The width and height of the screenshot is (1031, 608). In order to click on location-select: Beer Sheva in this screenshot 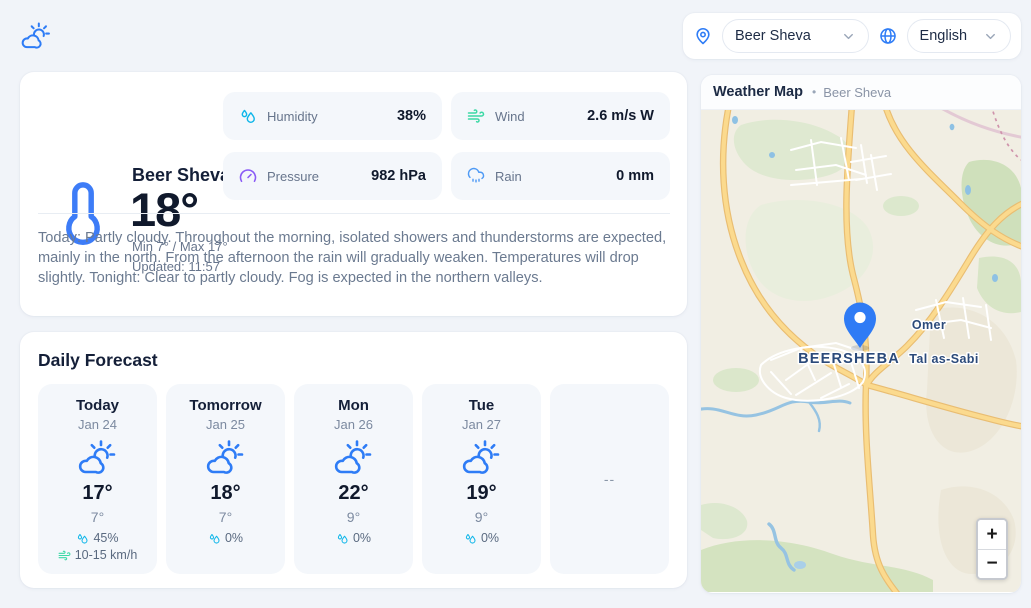, I will do `click(795, 36)`.